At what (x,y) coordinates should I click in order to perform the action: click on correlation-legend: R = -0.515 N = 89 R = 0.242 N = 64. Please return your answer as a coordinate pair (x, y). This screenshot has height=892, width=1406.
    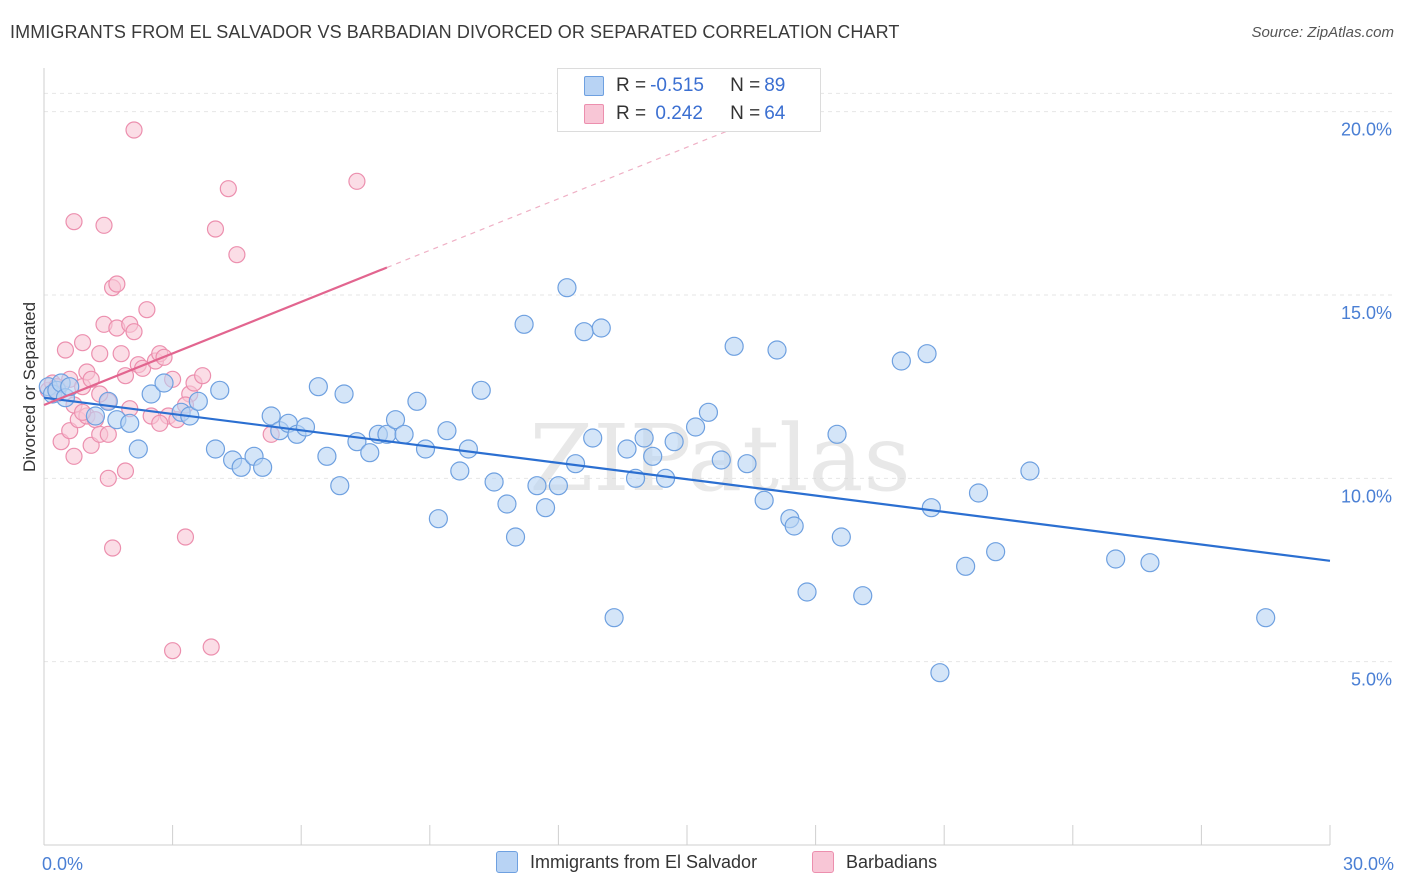
    Looking at the image, I should click on (689, 100).